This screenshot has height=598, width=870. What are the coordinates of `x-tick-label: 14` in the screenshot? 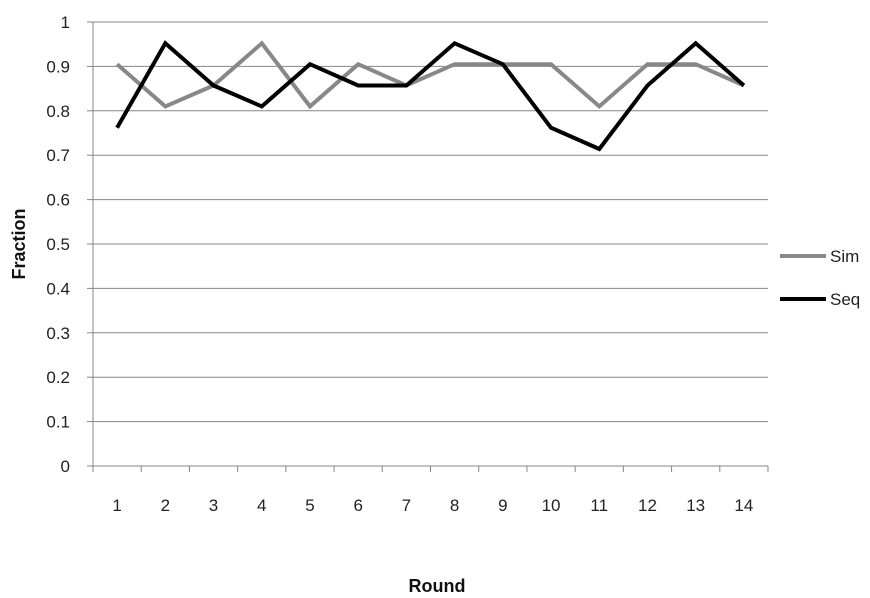 It's located at (743, 505).